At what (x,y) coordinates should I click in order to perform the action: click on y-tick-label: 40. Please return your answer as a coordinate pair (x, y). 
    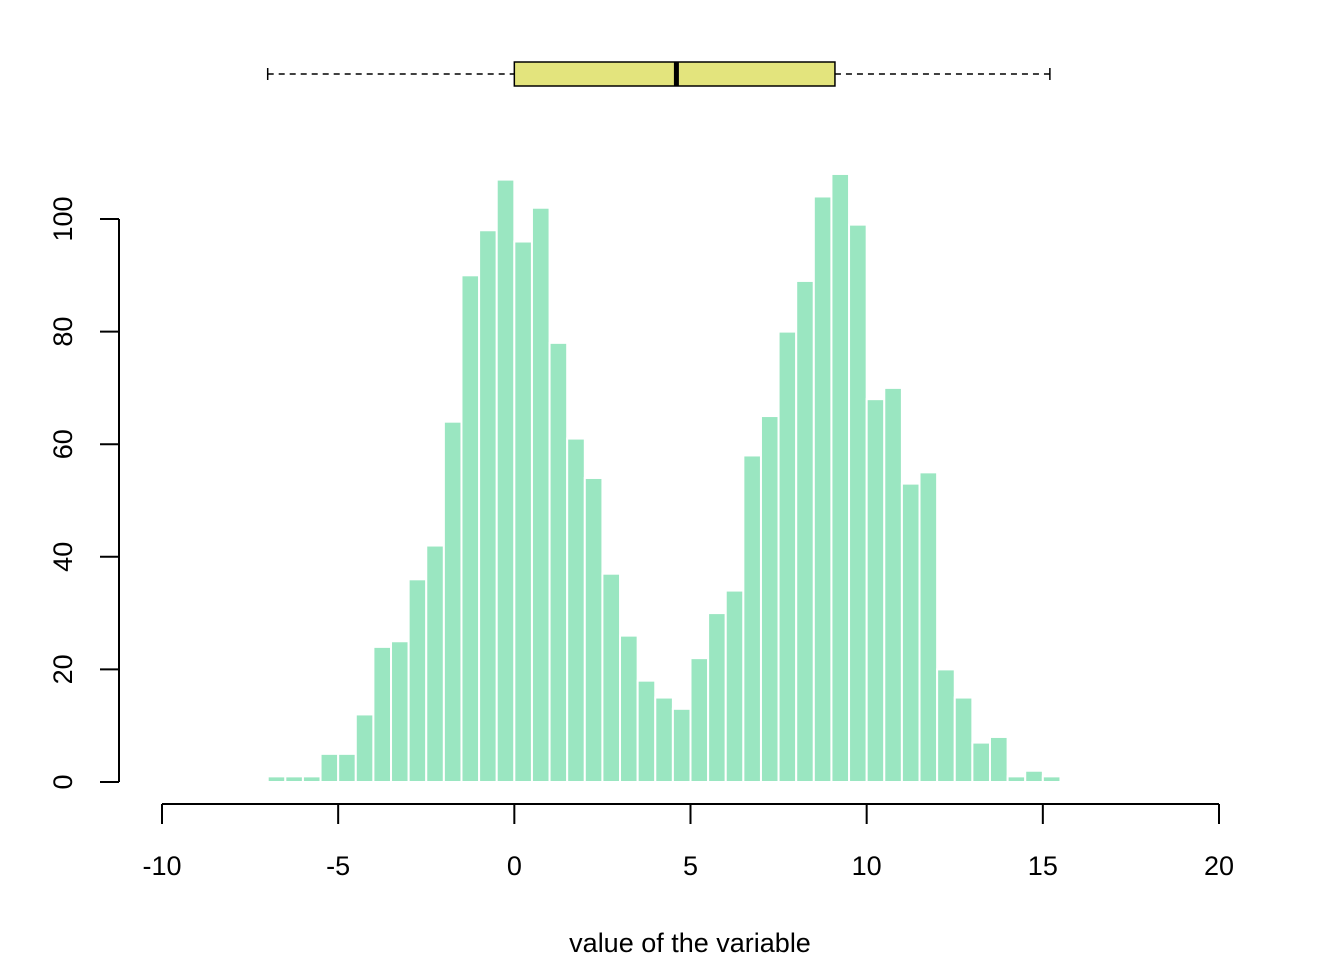
    Looking at the image, I should click on (63, 557).